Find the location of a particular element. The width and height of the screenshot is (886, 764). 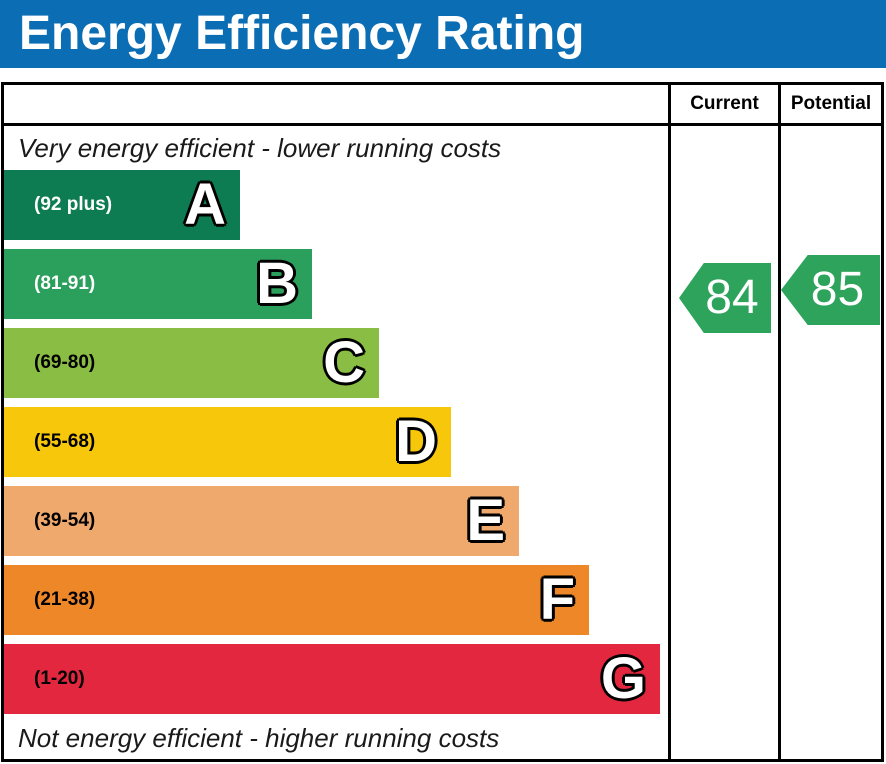

current-column-header: Current is located at coordinates (724, 103).